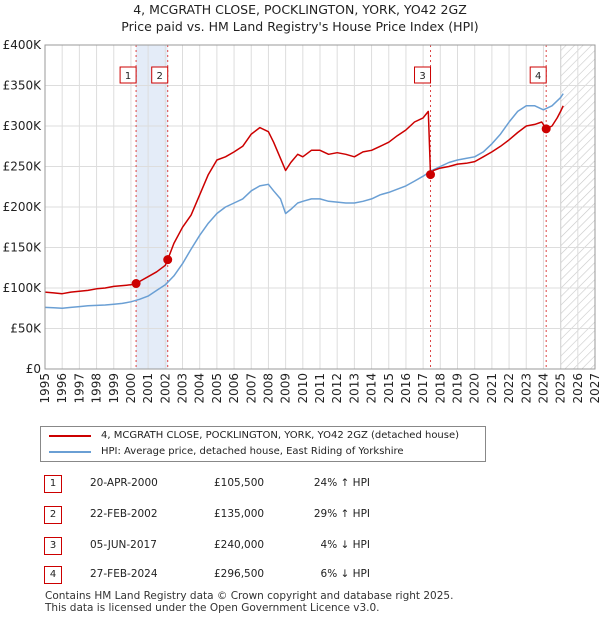  I want to click on x-tick-label: 2025, so click(561, 388).